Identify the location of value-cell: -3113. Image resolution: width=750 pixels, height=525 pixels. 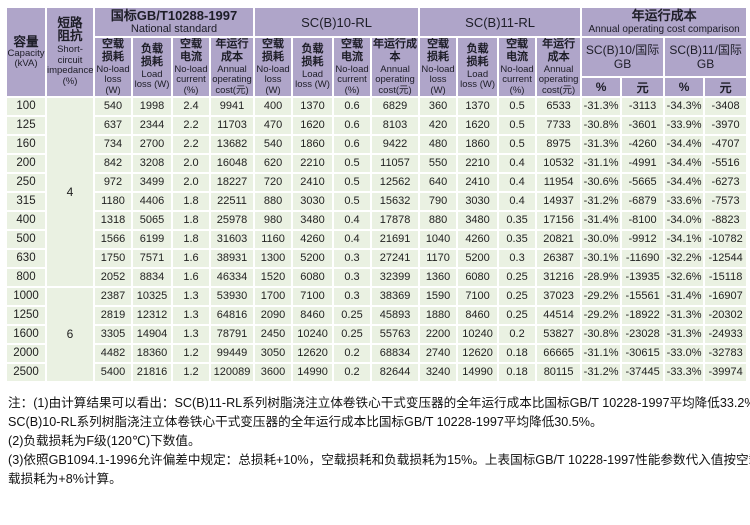
(643, 106).